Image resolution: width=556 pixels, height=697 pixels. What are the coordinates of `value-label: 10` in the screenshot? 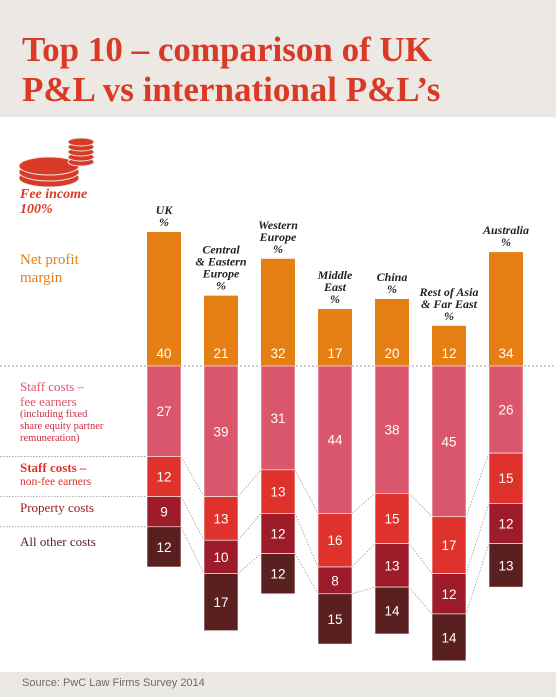 It's located at (220, 557).